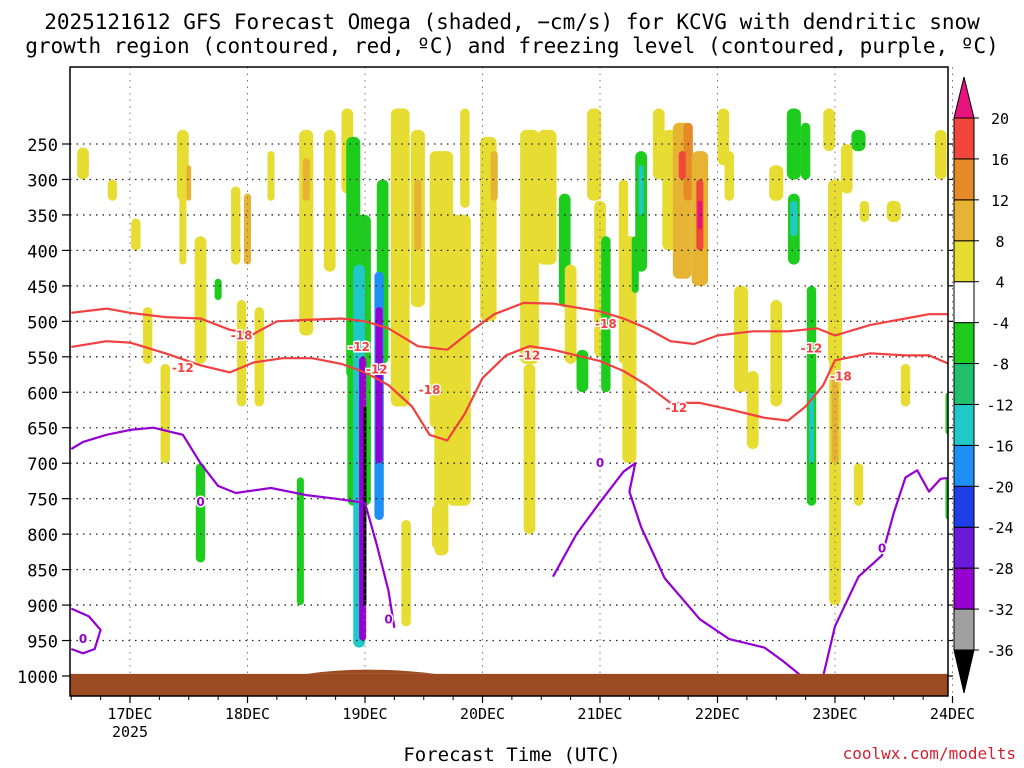 This screenshot has height=768, width=1024. What do you see at coordinates (42, 146) in the screenshot?
I see `y-tick-label-250: 250` at bounding box center [42, 146].